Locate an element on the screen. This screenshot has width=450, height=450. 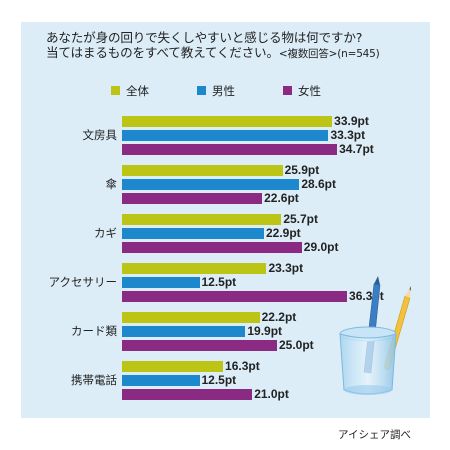
value-label: 28.6pt is located at coordinates (318, 184).